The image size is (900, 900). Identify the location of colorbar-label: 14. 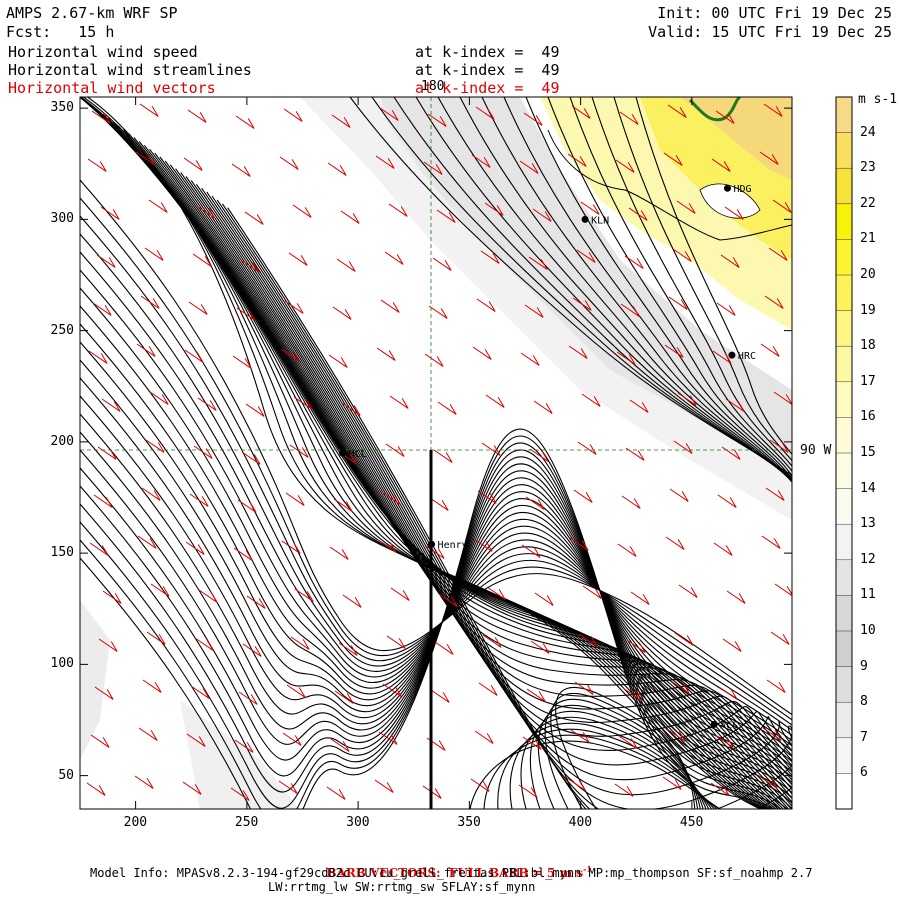
(868, 488).